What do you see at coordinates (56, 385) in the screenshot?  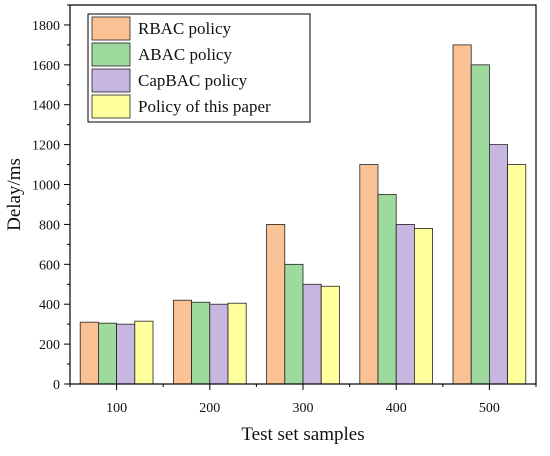 I see `y-tick-label: 0` at bounding box center [56, 385].